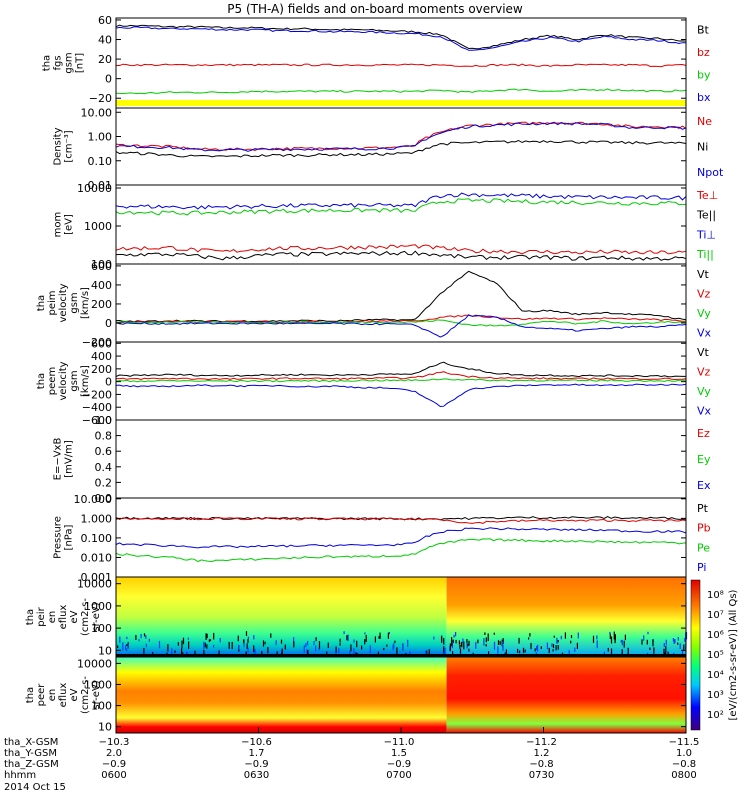 The image size is (750, 800). What do you see at coordinates (97, 420) in the screenshot?
I see `ytick-label: −600` at bounding box center [97, 420].